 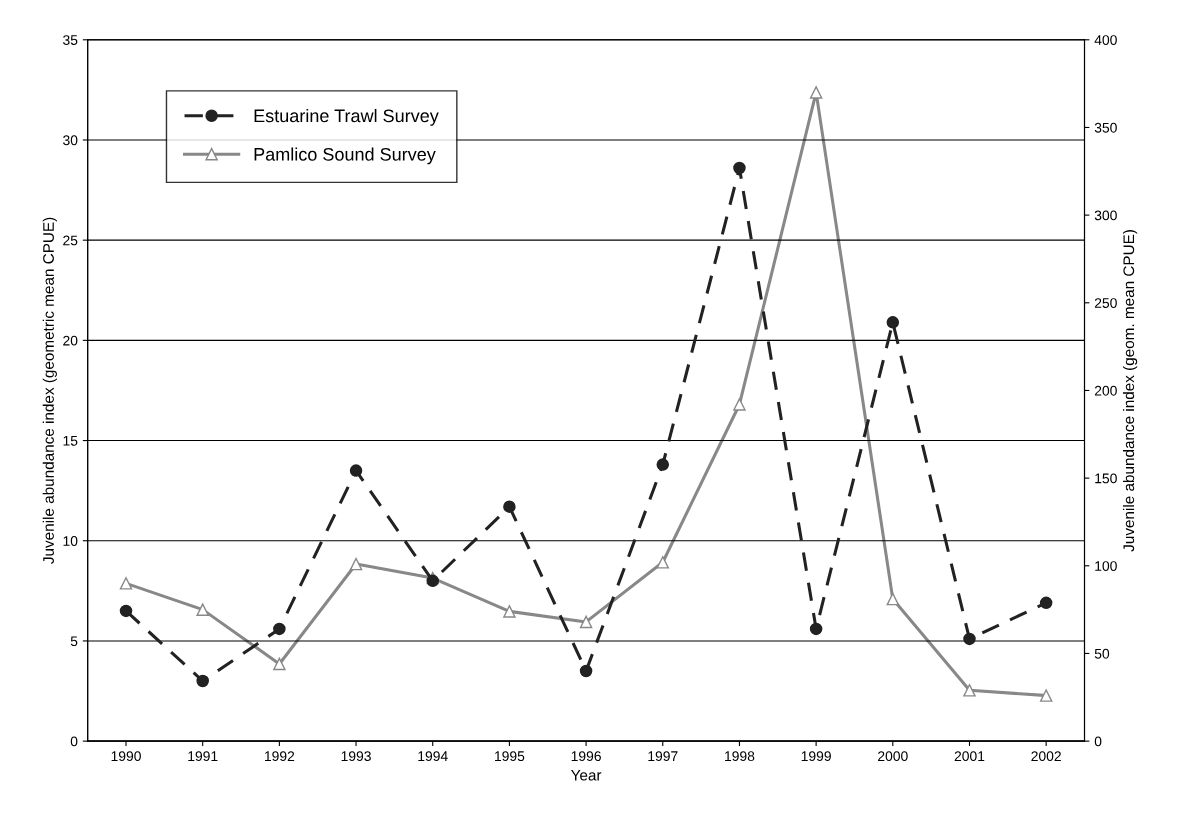 I want to click on x-axis-title: Year, so click(x=586, y=775).